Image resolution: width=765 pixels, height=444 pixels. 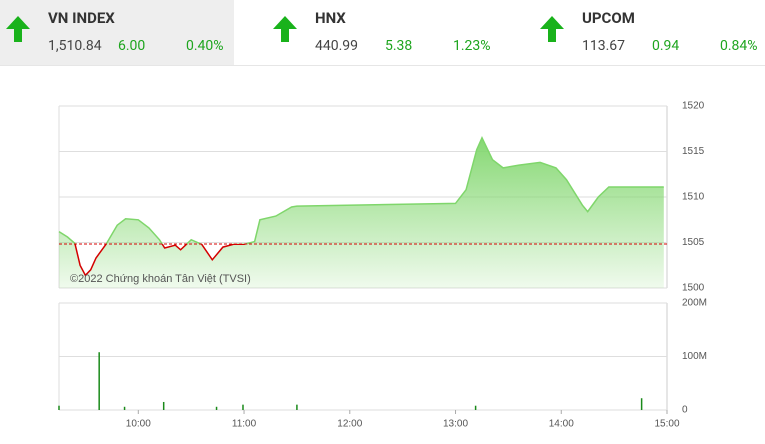 What do you see at coordinates (649, 32) in the screenshot?
I see `index-tile: UPCOM 113.67 0.94 0.84%` at bounding box center [649, 32].